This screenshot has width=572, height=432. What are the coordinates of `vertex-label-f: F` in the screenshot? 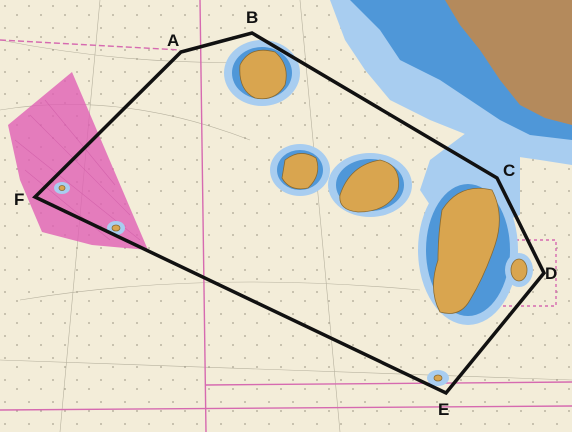 It's located at (19, 199).